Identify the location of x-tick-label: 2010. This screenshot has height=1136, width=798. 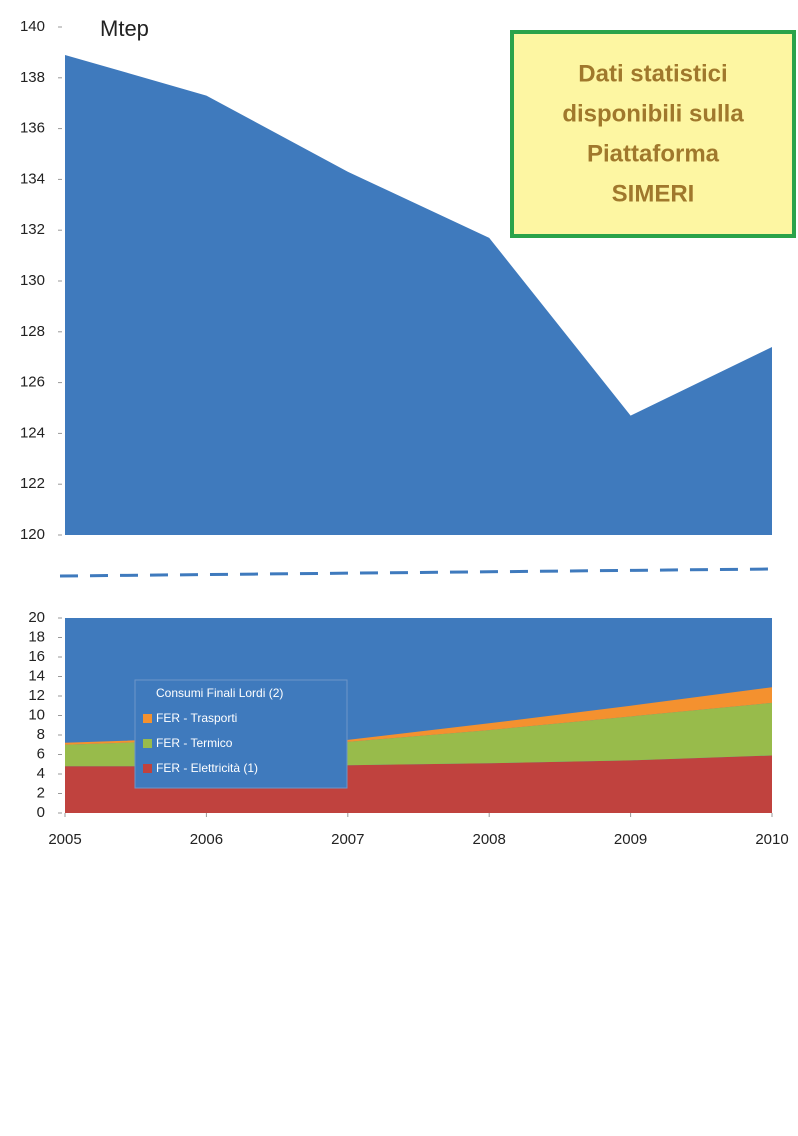
(771, 839).